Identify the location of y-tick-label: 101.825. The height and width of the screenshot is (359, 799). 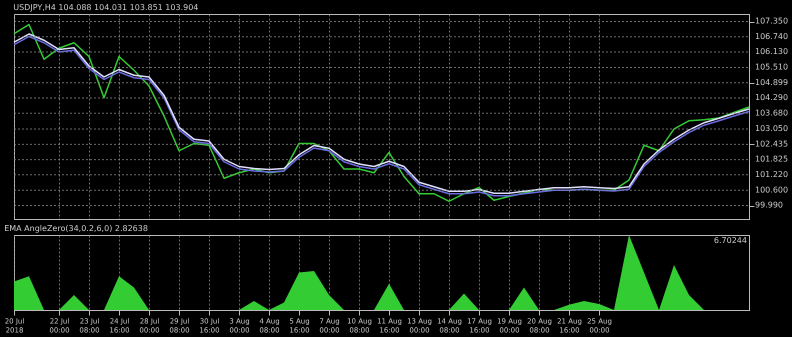
(771, 159).